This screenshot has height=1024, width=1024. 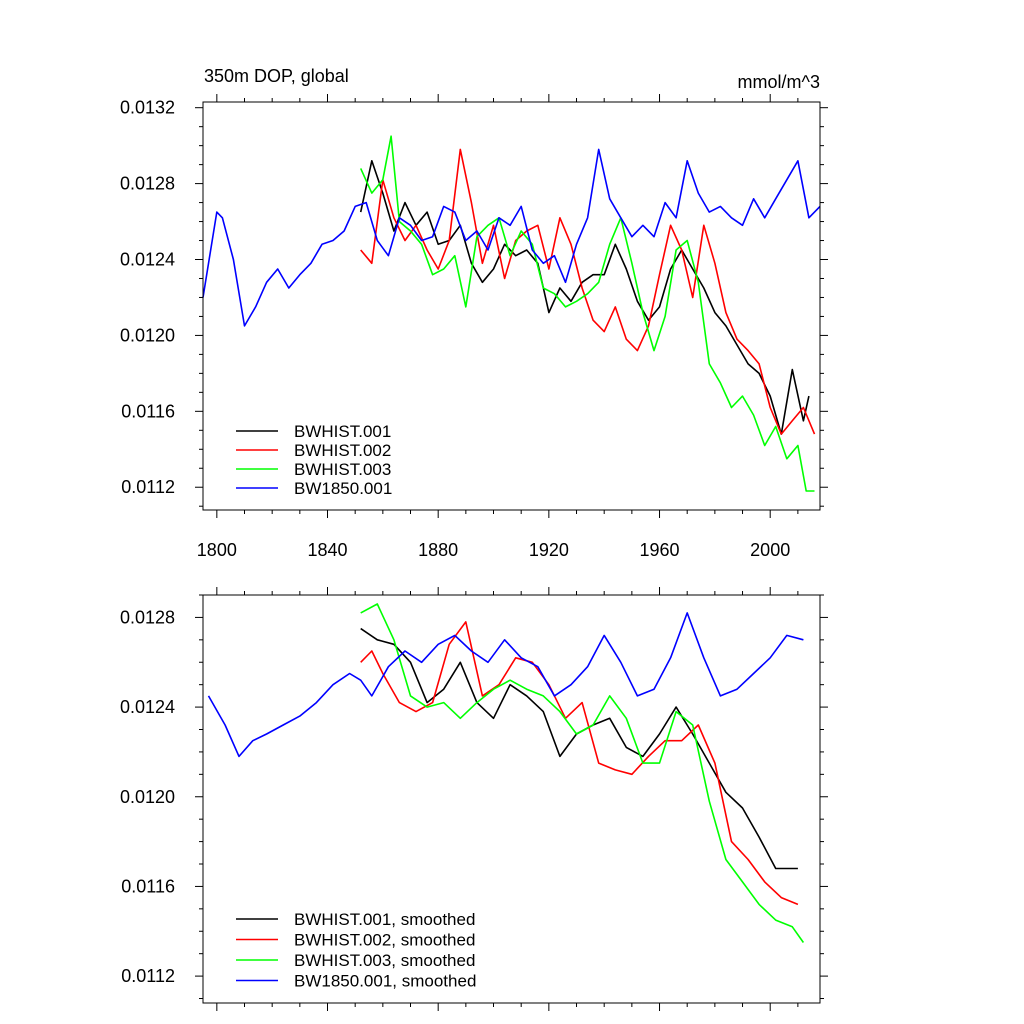 What do you see at coordinates (660, 550) in the screenshot?
I see `x-tick-label: 1960` at bounding box center [660, 550].